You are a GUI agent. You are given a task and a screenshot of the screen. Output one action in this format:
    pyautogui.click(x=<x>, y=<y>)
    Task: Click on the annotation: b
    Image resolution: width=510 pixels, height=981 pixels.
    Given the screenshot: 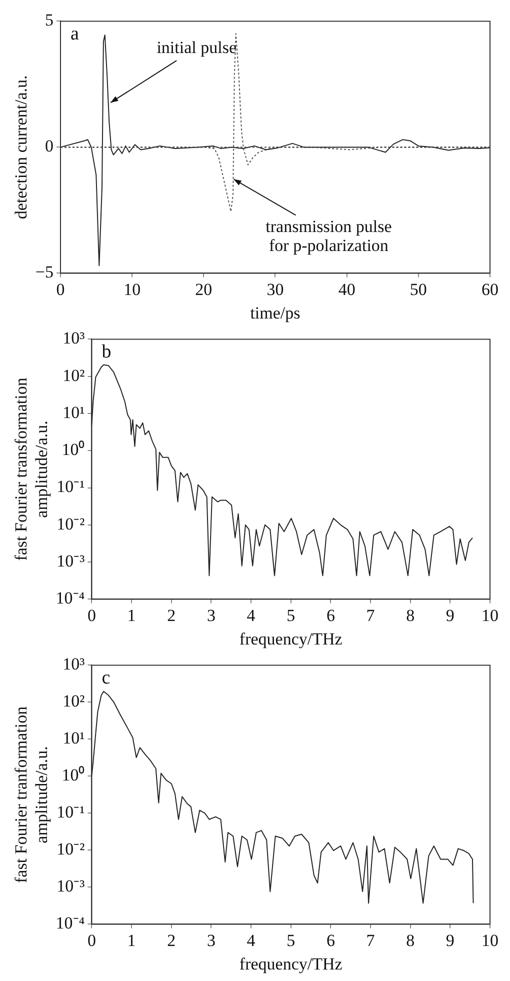 What is the action you would take?
    pyautogui.click(x=107, y=352)
    